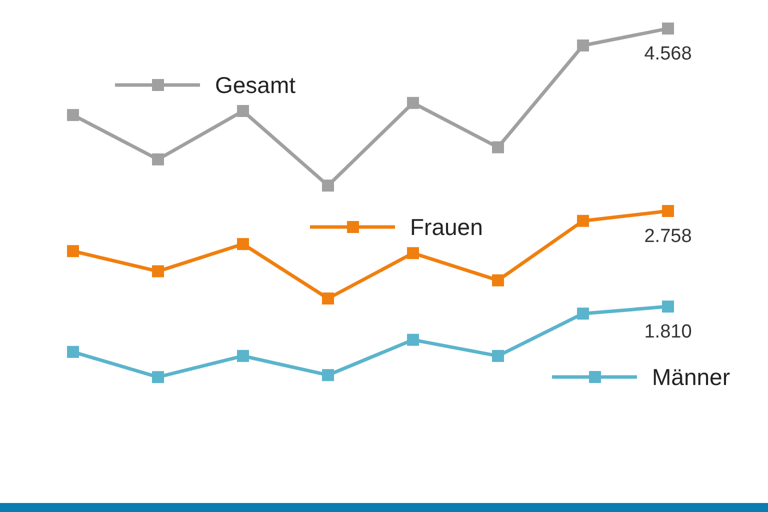 The height and width of the screenshot is (512, 768). Describe the element at coordinates (668, 54) in the screenshot. I see `data-label: 4.568` at that location.